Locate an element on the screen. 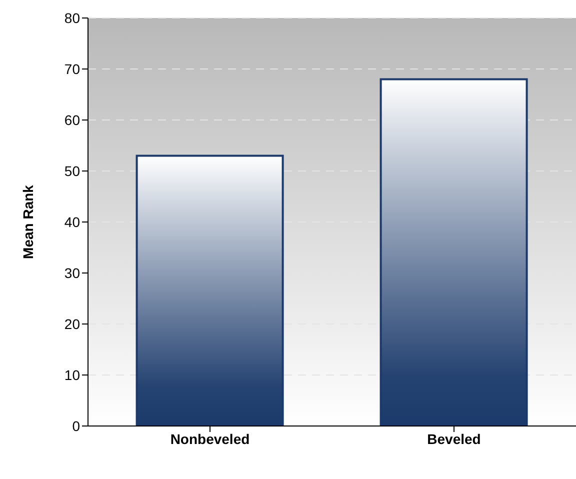 The image size is (576, 479). y-tick-label: 30 is located at coordinates (72, 272).